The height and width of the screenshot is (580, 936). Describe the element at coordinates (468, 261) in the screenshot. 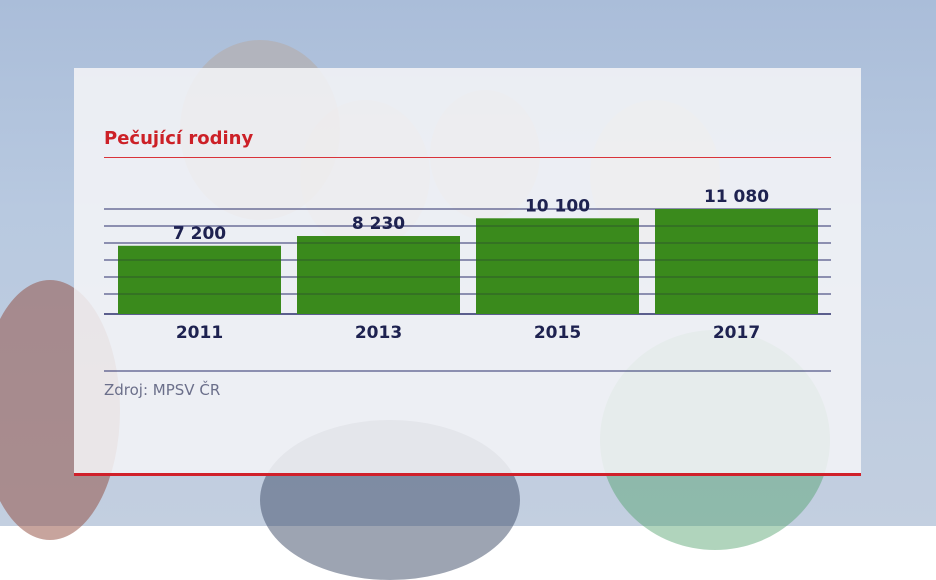

I see `bars` at that location.